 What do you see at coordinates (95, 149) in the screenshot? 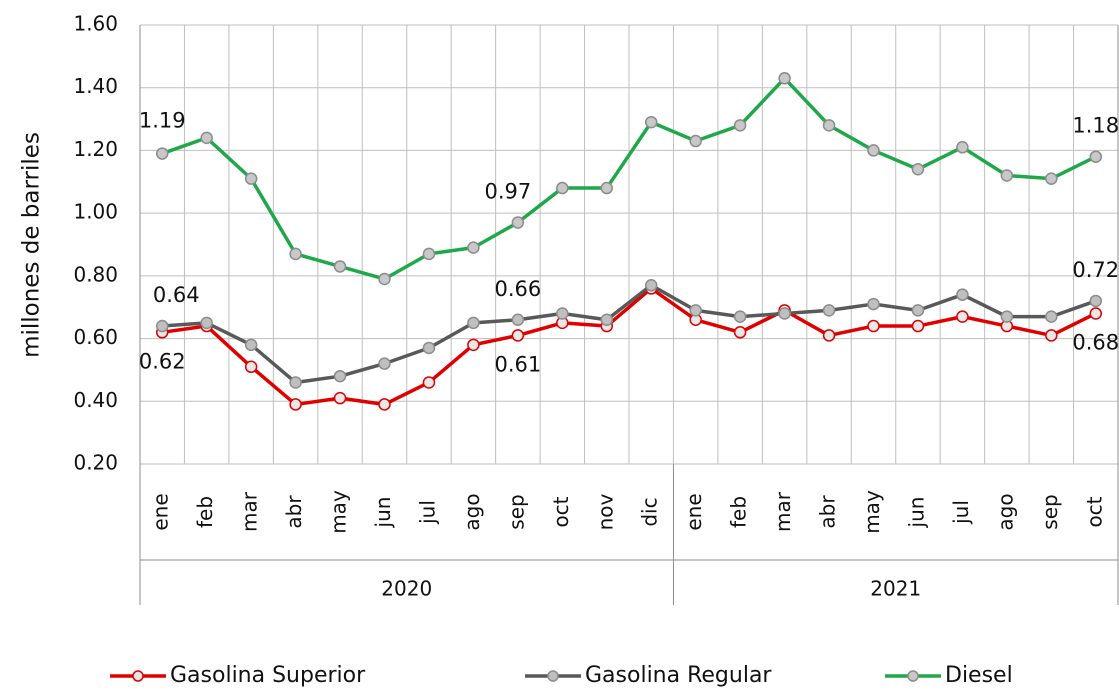
I see `y-tick-label: 1.20` at bounding box center [95, 149].